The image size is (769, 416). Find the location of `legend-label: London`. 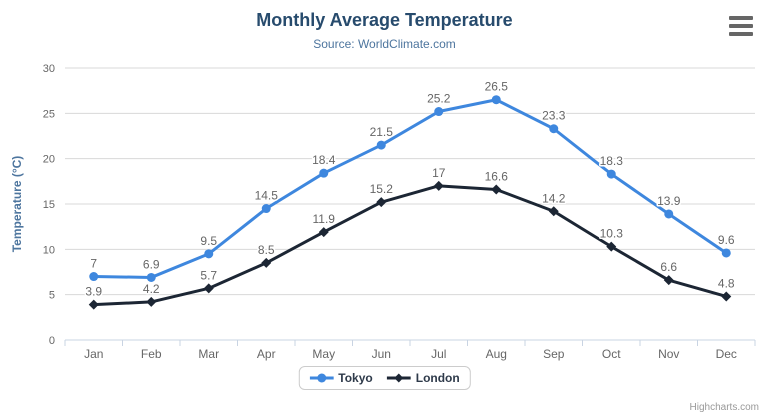

legend-label: London is located at coordinates (437, 378).